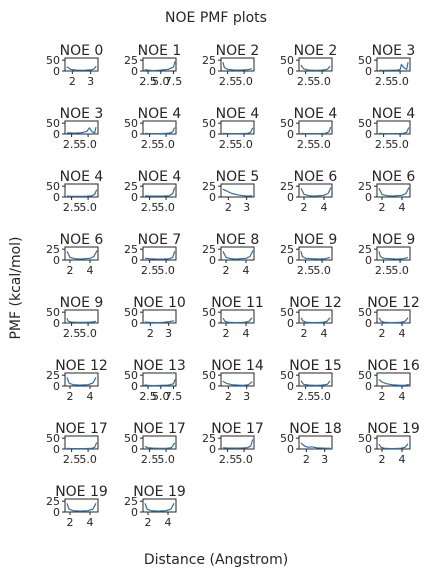 This screenshot has height=576, width=432. Describe the element at coordinates (82, 303) in the screenshot. I see `subplot-title: NOE 9` at that location.